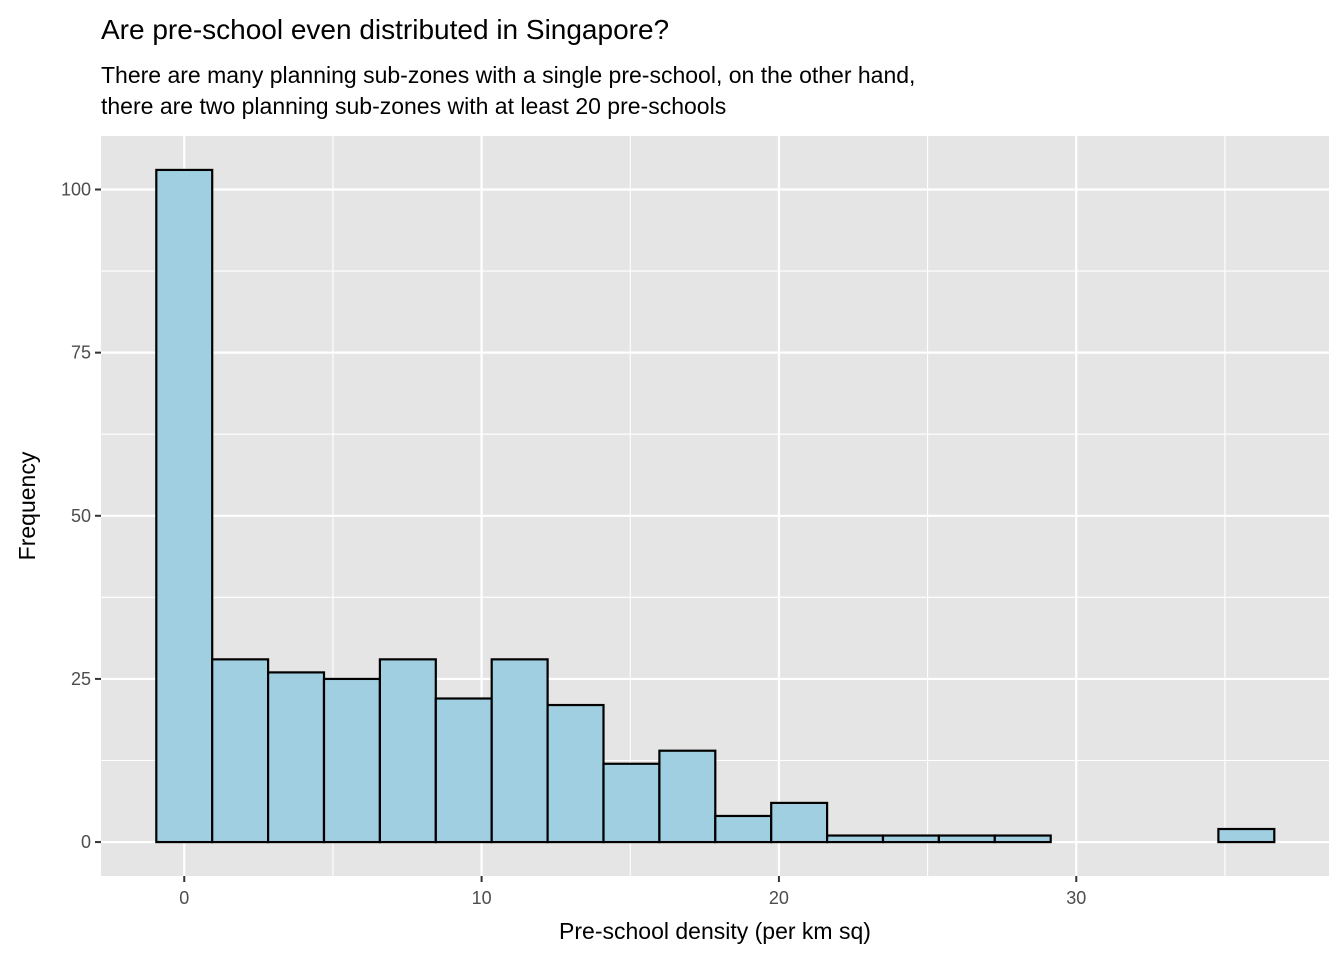 This screenshot has height=960, width=1344. I want to click on y-axis-title: Frequency, so click(27, 505).